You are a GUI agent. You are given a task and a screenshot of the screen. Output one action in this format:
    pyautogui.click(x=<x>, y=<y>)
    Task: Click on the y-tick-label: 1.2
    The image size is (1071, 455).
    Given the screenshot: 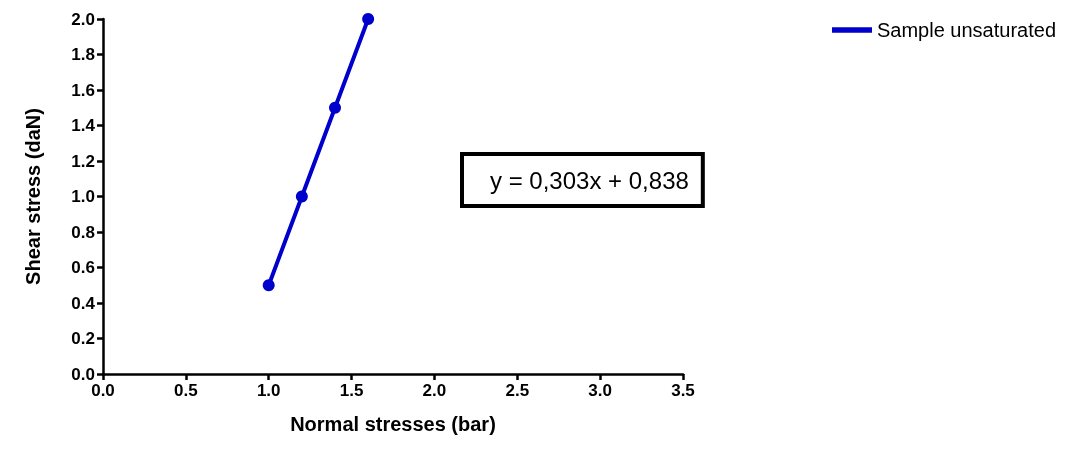 What is the action you would take?
    pyautogui.click(x=83, y=161)
    